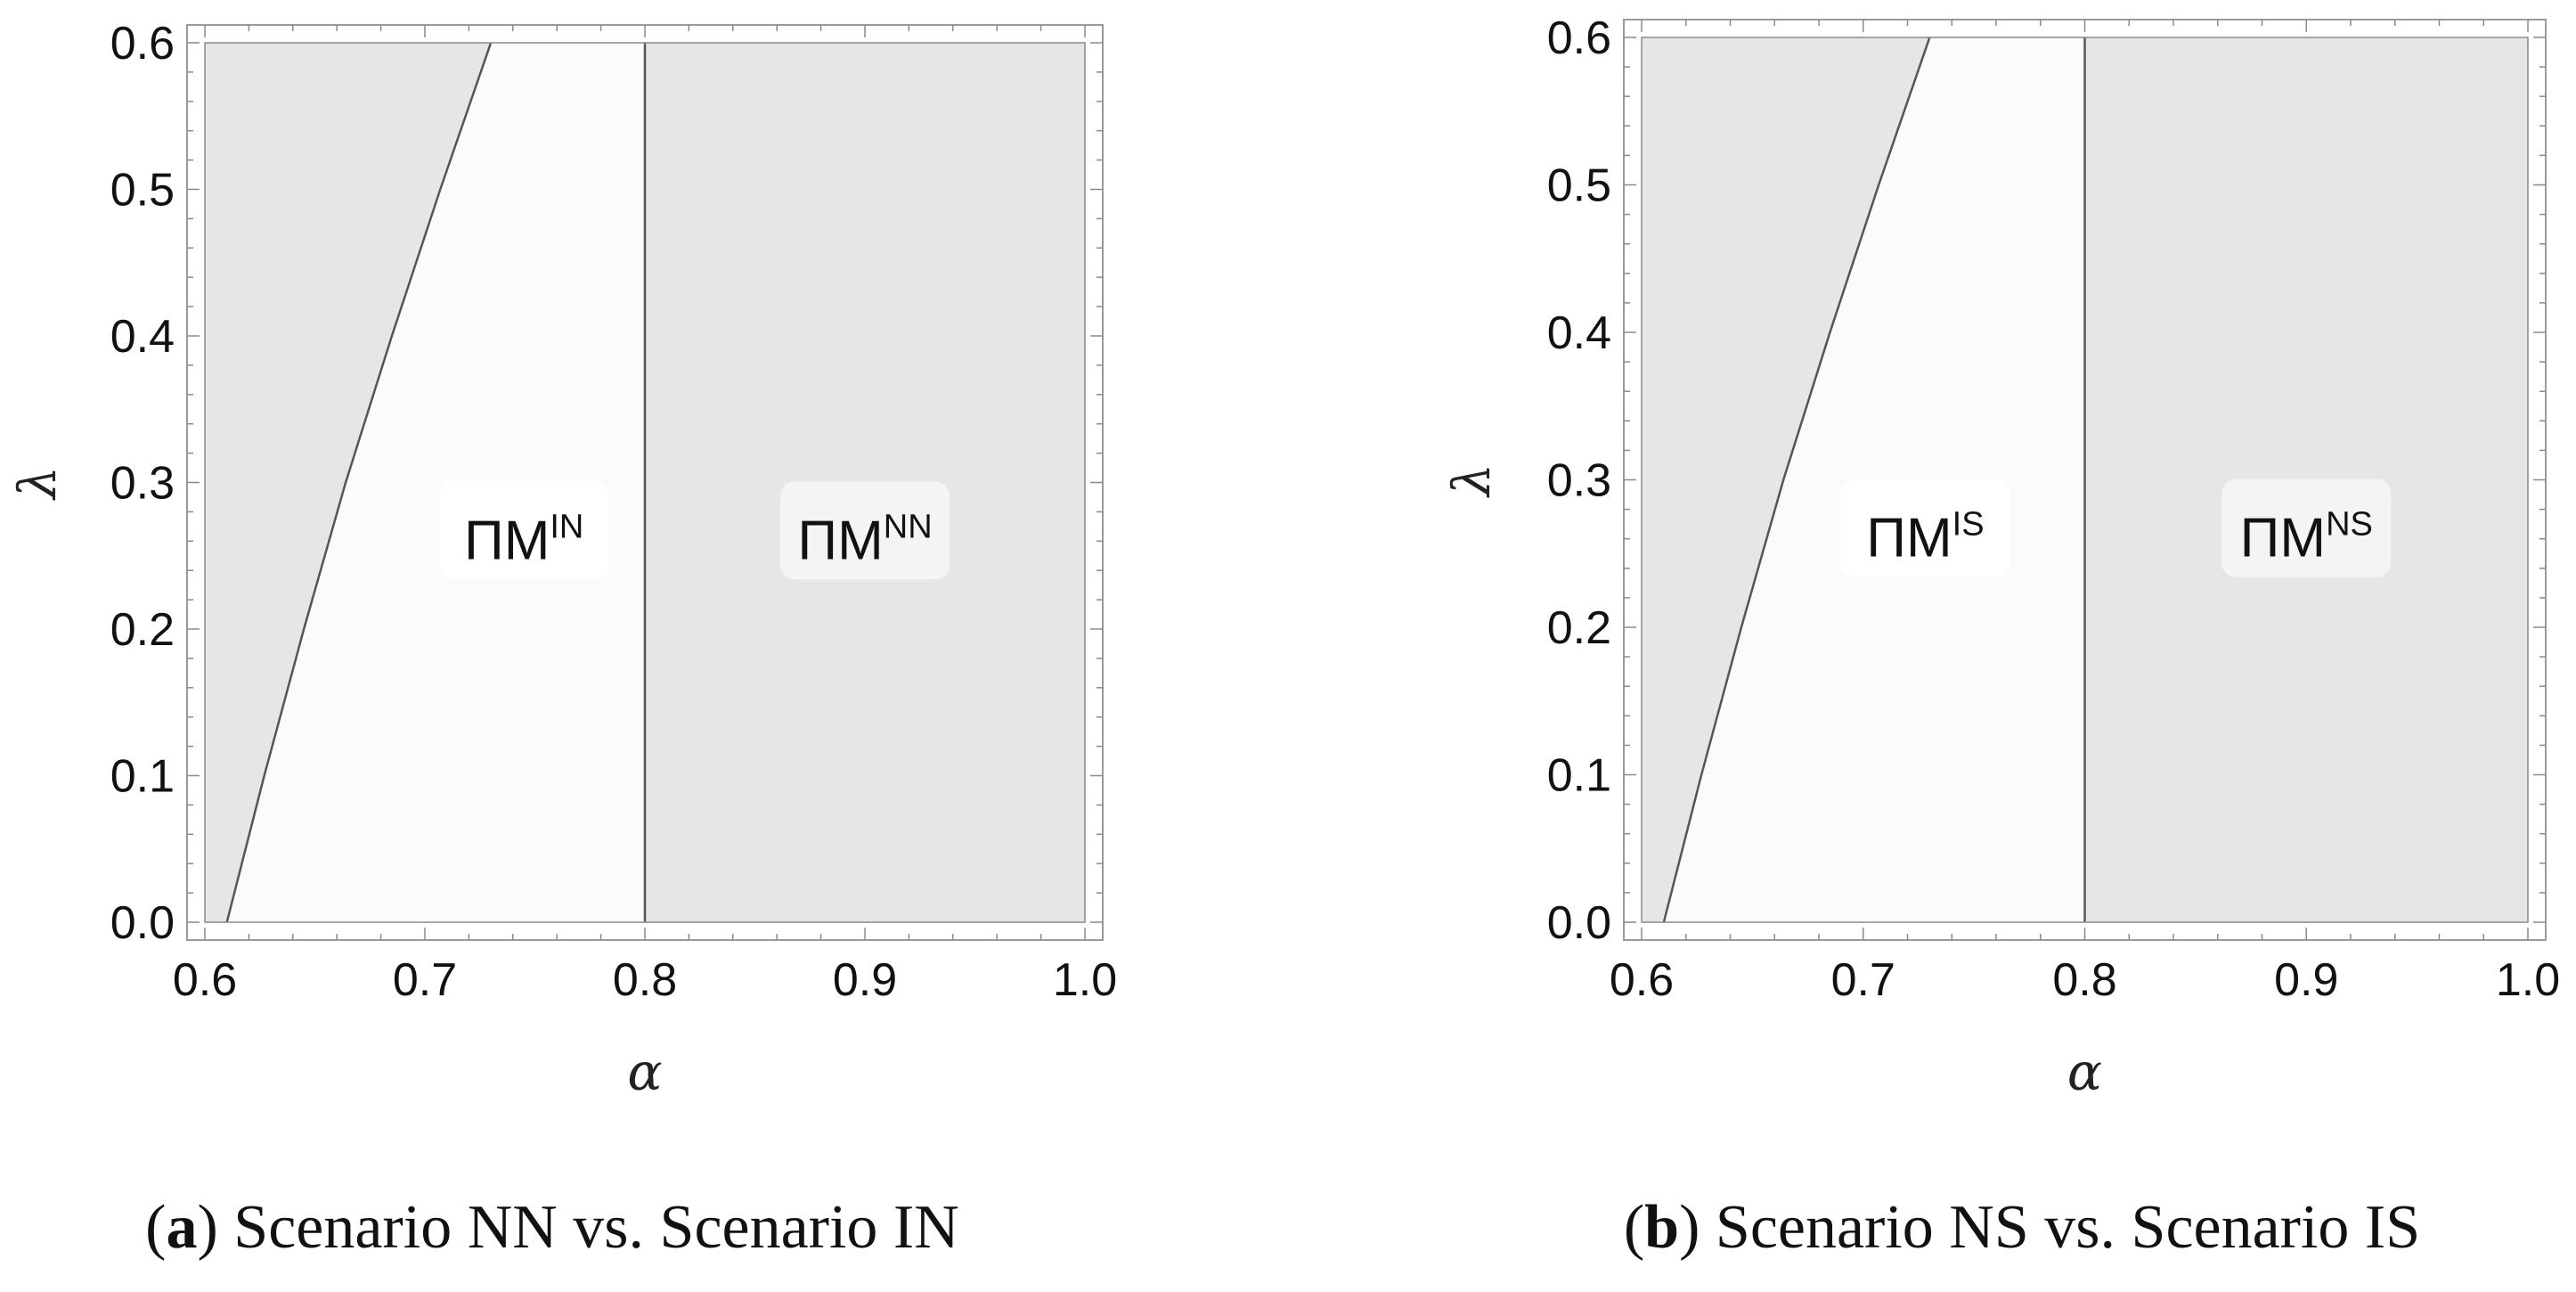 The height and width of the screenshot is (1292, 2576). I want to click on light-region, so click(436, 483).